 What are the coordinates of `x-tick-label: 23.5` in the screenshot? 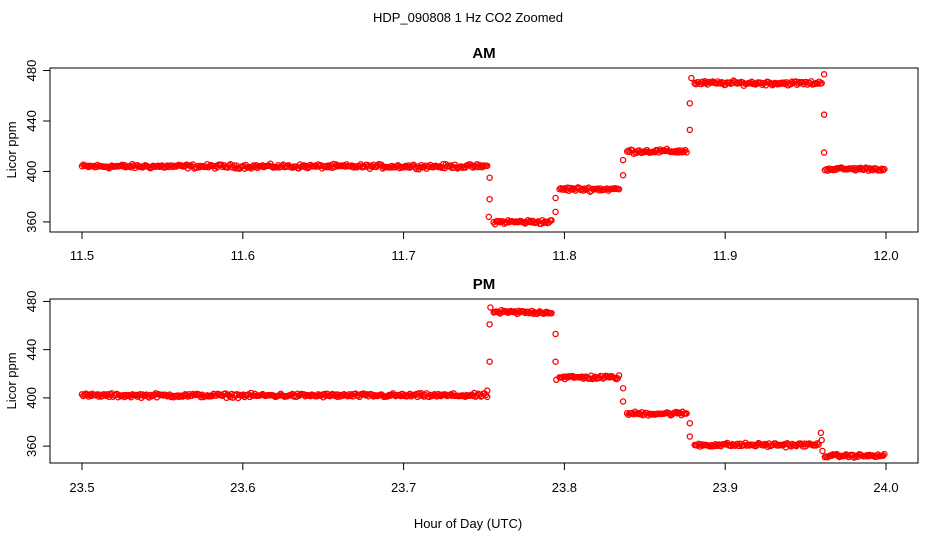 It's located at (81, 487).